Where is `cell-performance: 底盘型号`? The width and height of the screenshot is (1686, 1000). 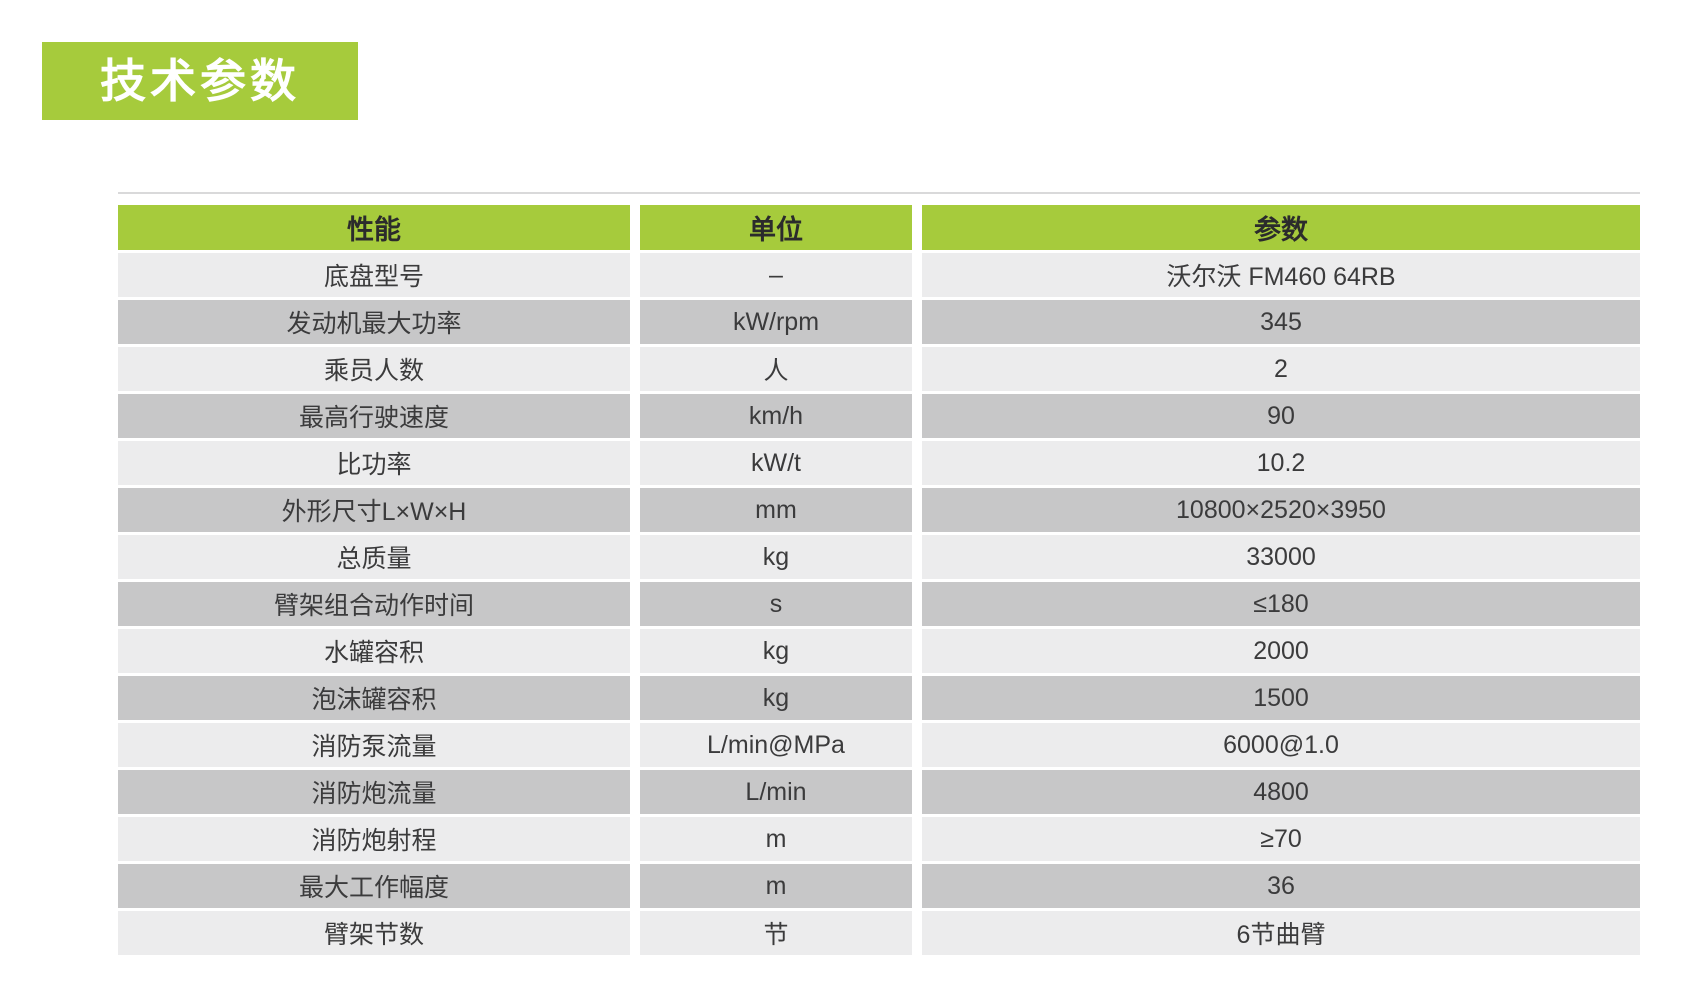 cell-performance: 底盘型号 is located at coordinates (374, 275).